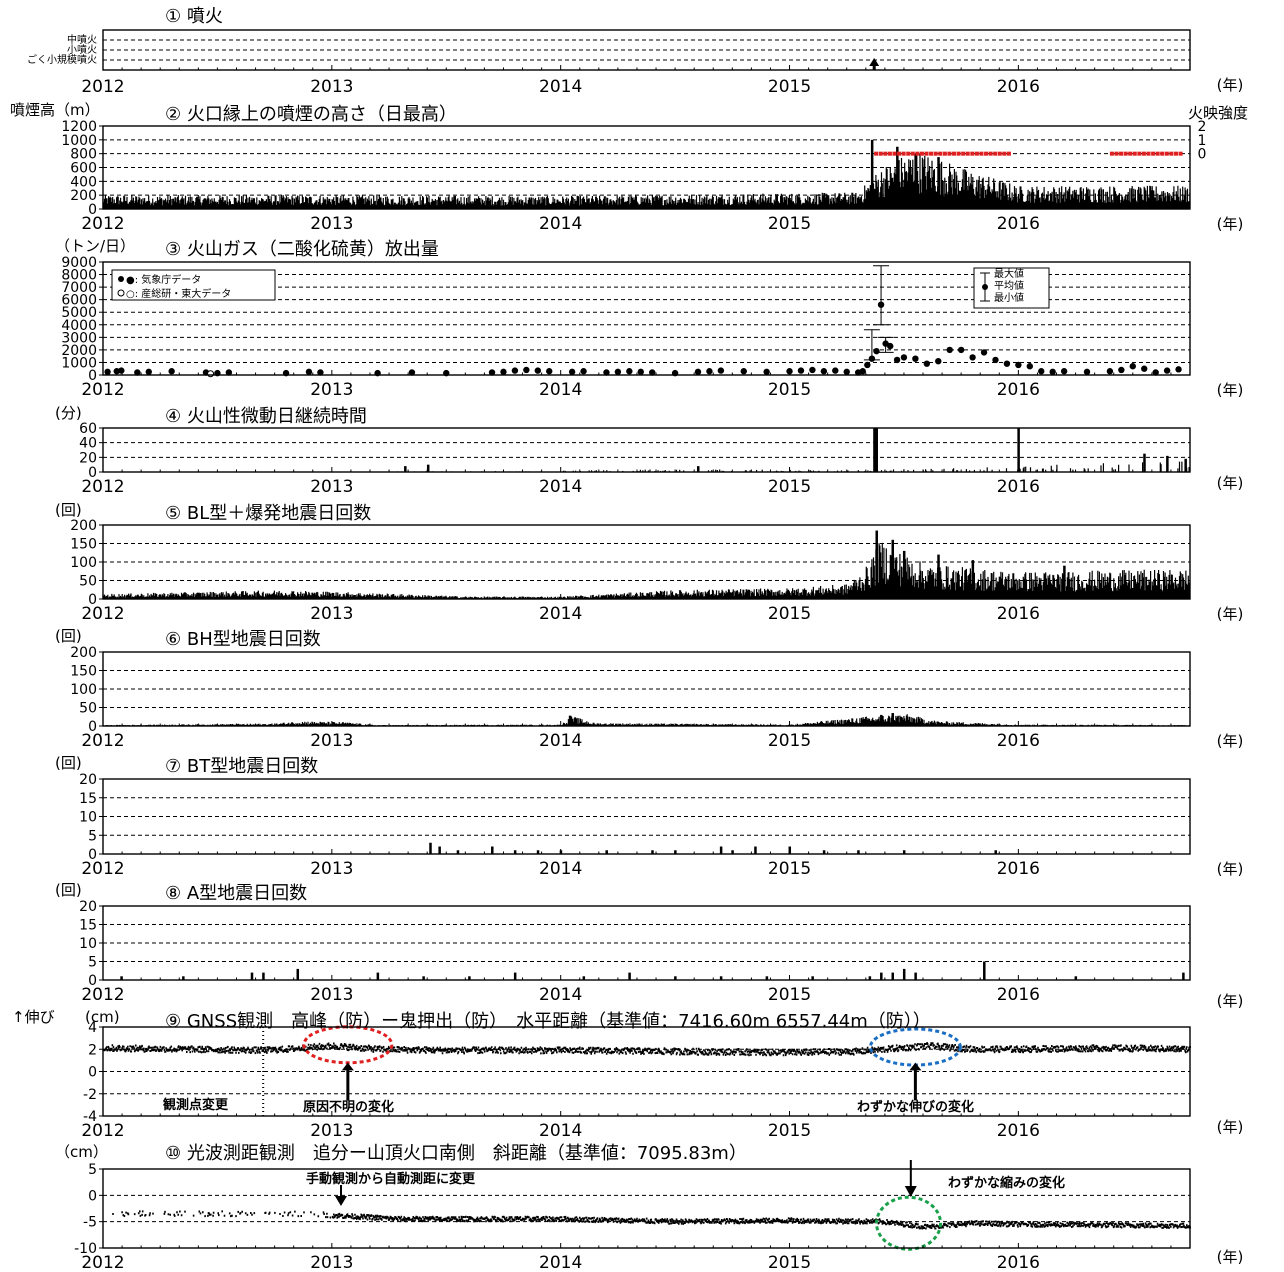  What do you see at coordinates (102, 1017) in the screenshot?
I see `y-axis-label: (cm)` at bounding box center [102, 1017].